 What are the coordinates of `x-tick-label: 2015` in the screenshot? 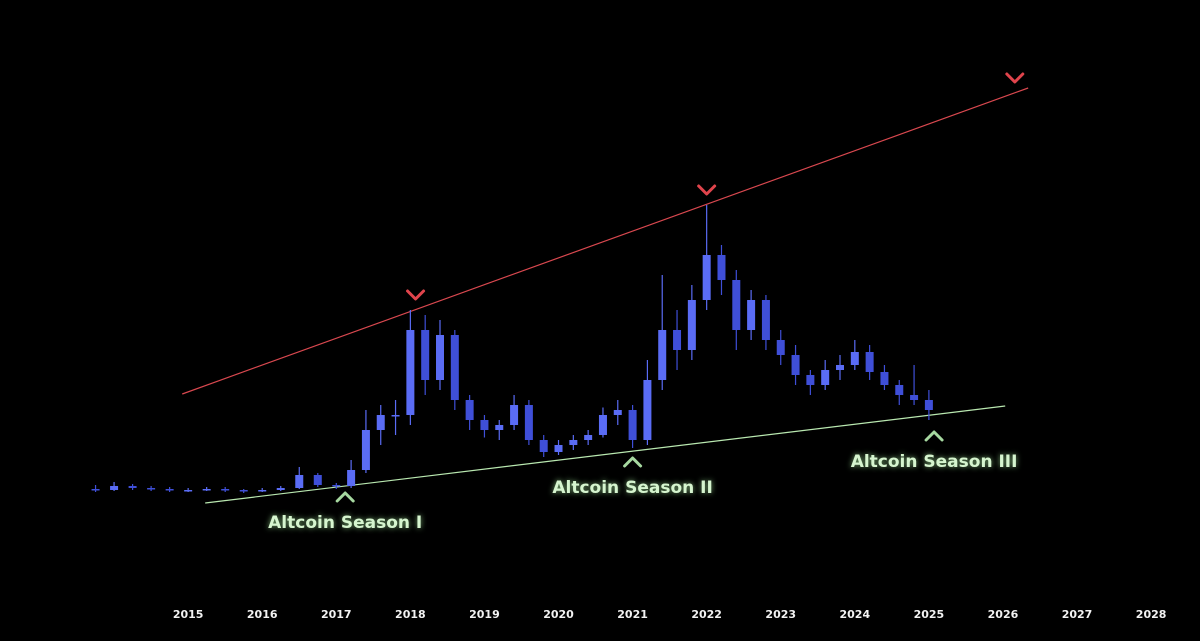 It's located at (188, 614).